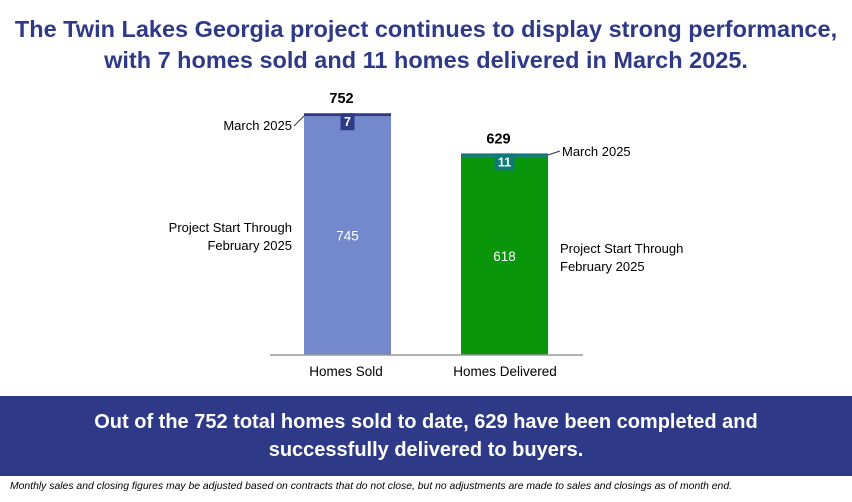  Describe the element at coordinates (498, 139) in the screenshot. I see `total-label-homes-delivered: 629` at that location.